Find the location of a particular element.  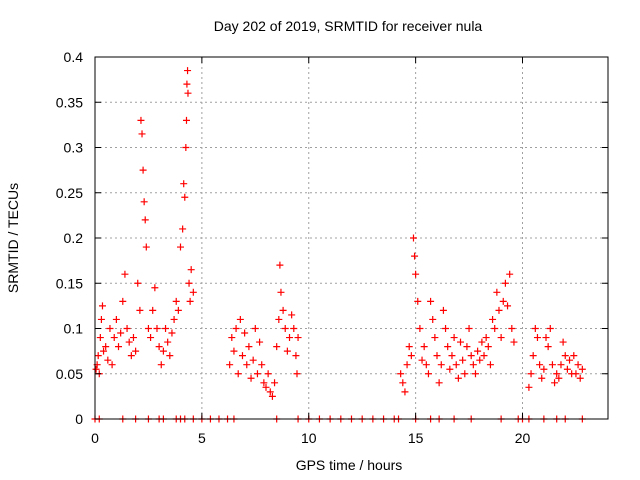

x-tick-label: 5 is located at coordinates (202, 438).